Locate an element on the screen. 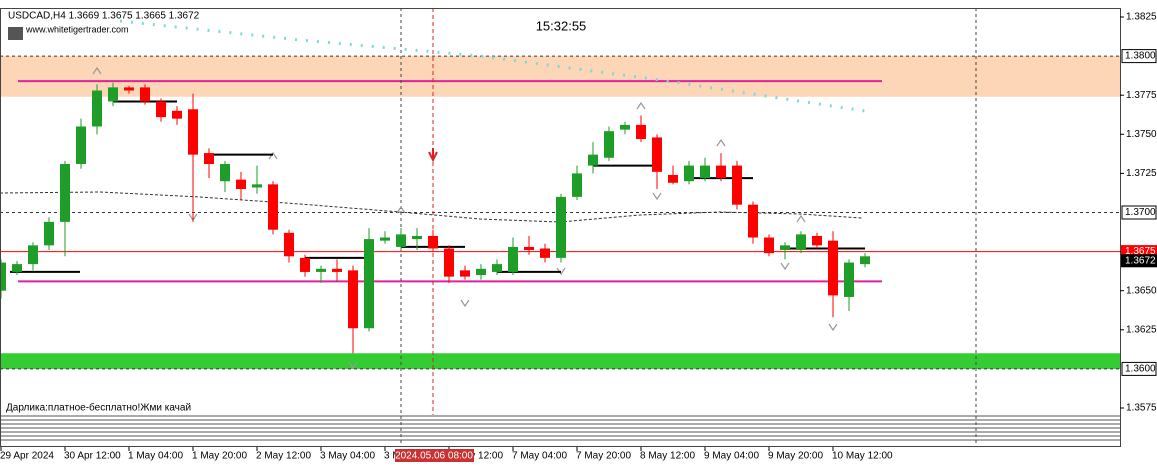 This screenshot has height=469, width=1157. x-tick-label: 7 May 04:00 is located at coordinates (539, 456).